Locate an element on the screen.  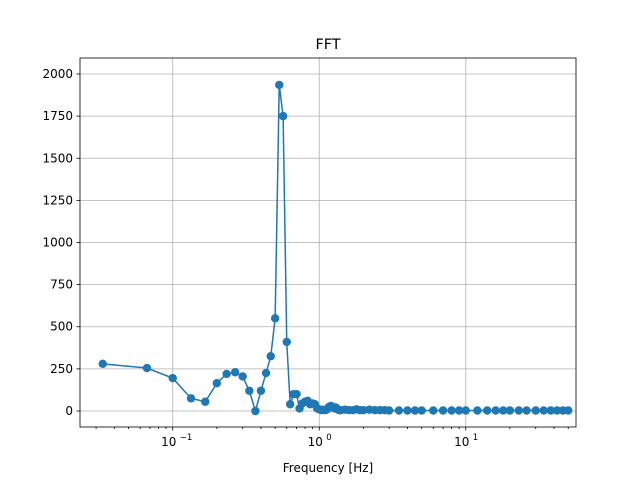
y-tick-label: 1750 is located at coordinates (57, 116).